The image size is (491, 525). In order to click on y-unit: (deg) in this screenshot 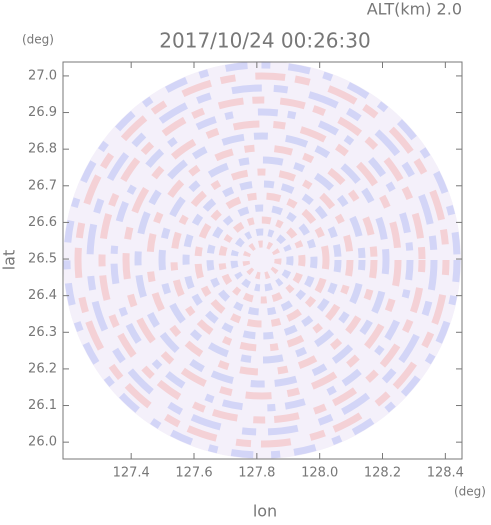, I will do `click(38, 40)`.